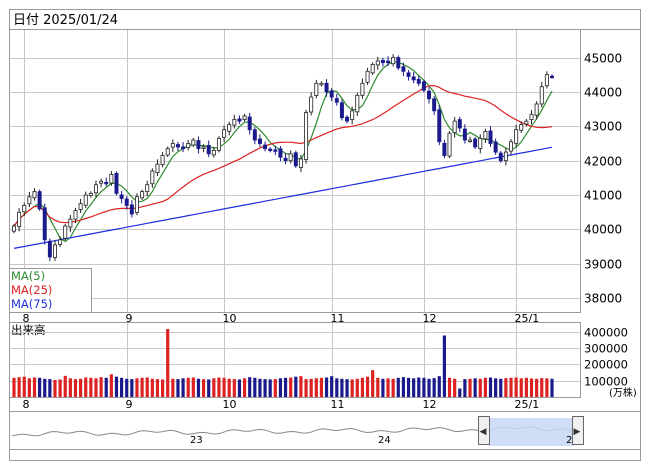 This screenshot has height=474, width=653. Describe the element at coordinates (484, 430) in the screenshot. I see `navigator-left-handle` at that location.